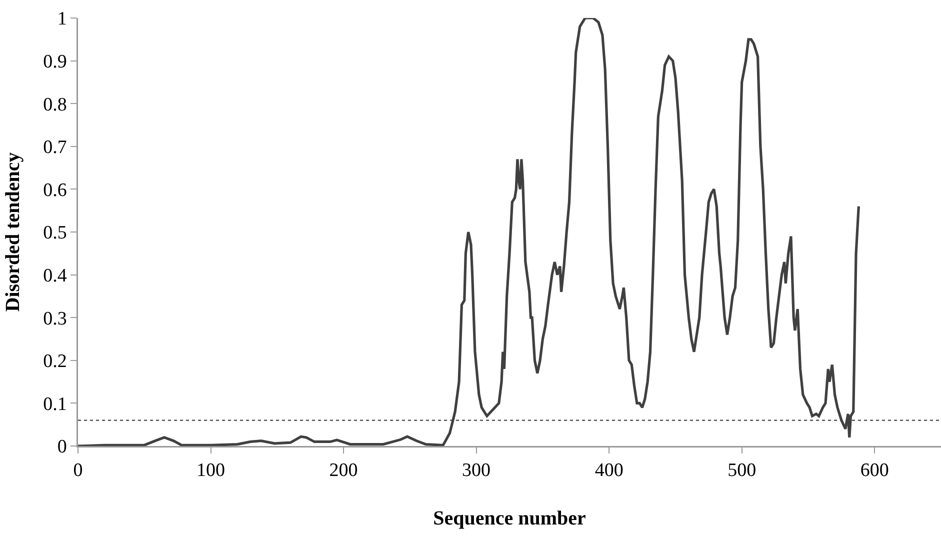 The width and height of the screenshot is (941, 536). What do you see at coordinates (55, 404) in the screenshot?
I see `y-tick-label: 0.1` at bounding box center [55, 404].